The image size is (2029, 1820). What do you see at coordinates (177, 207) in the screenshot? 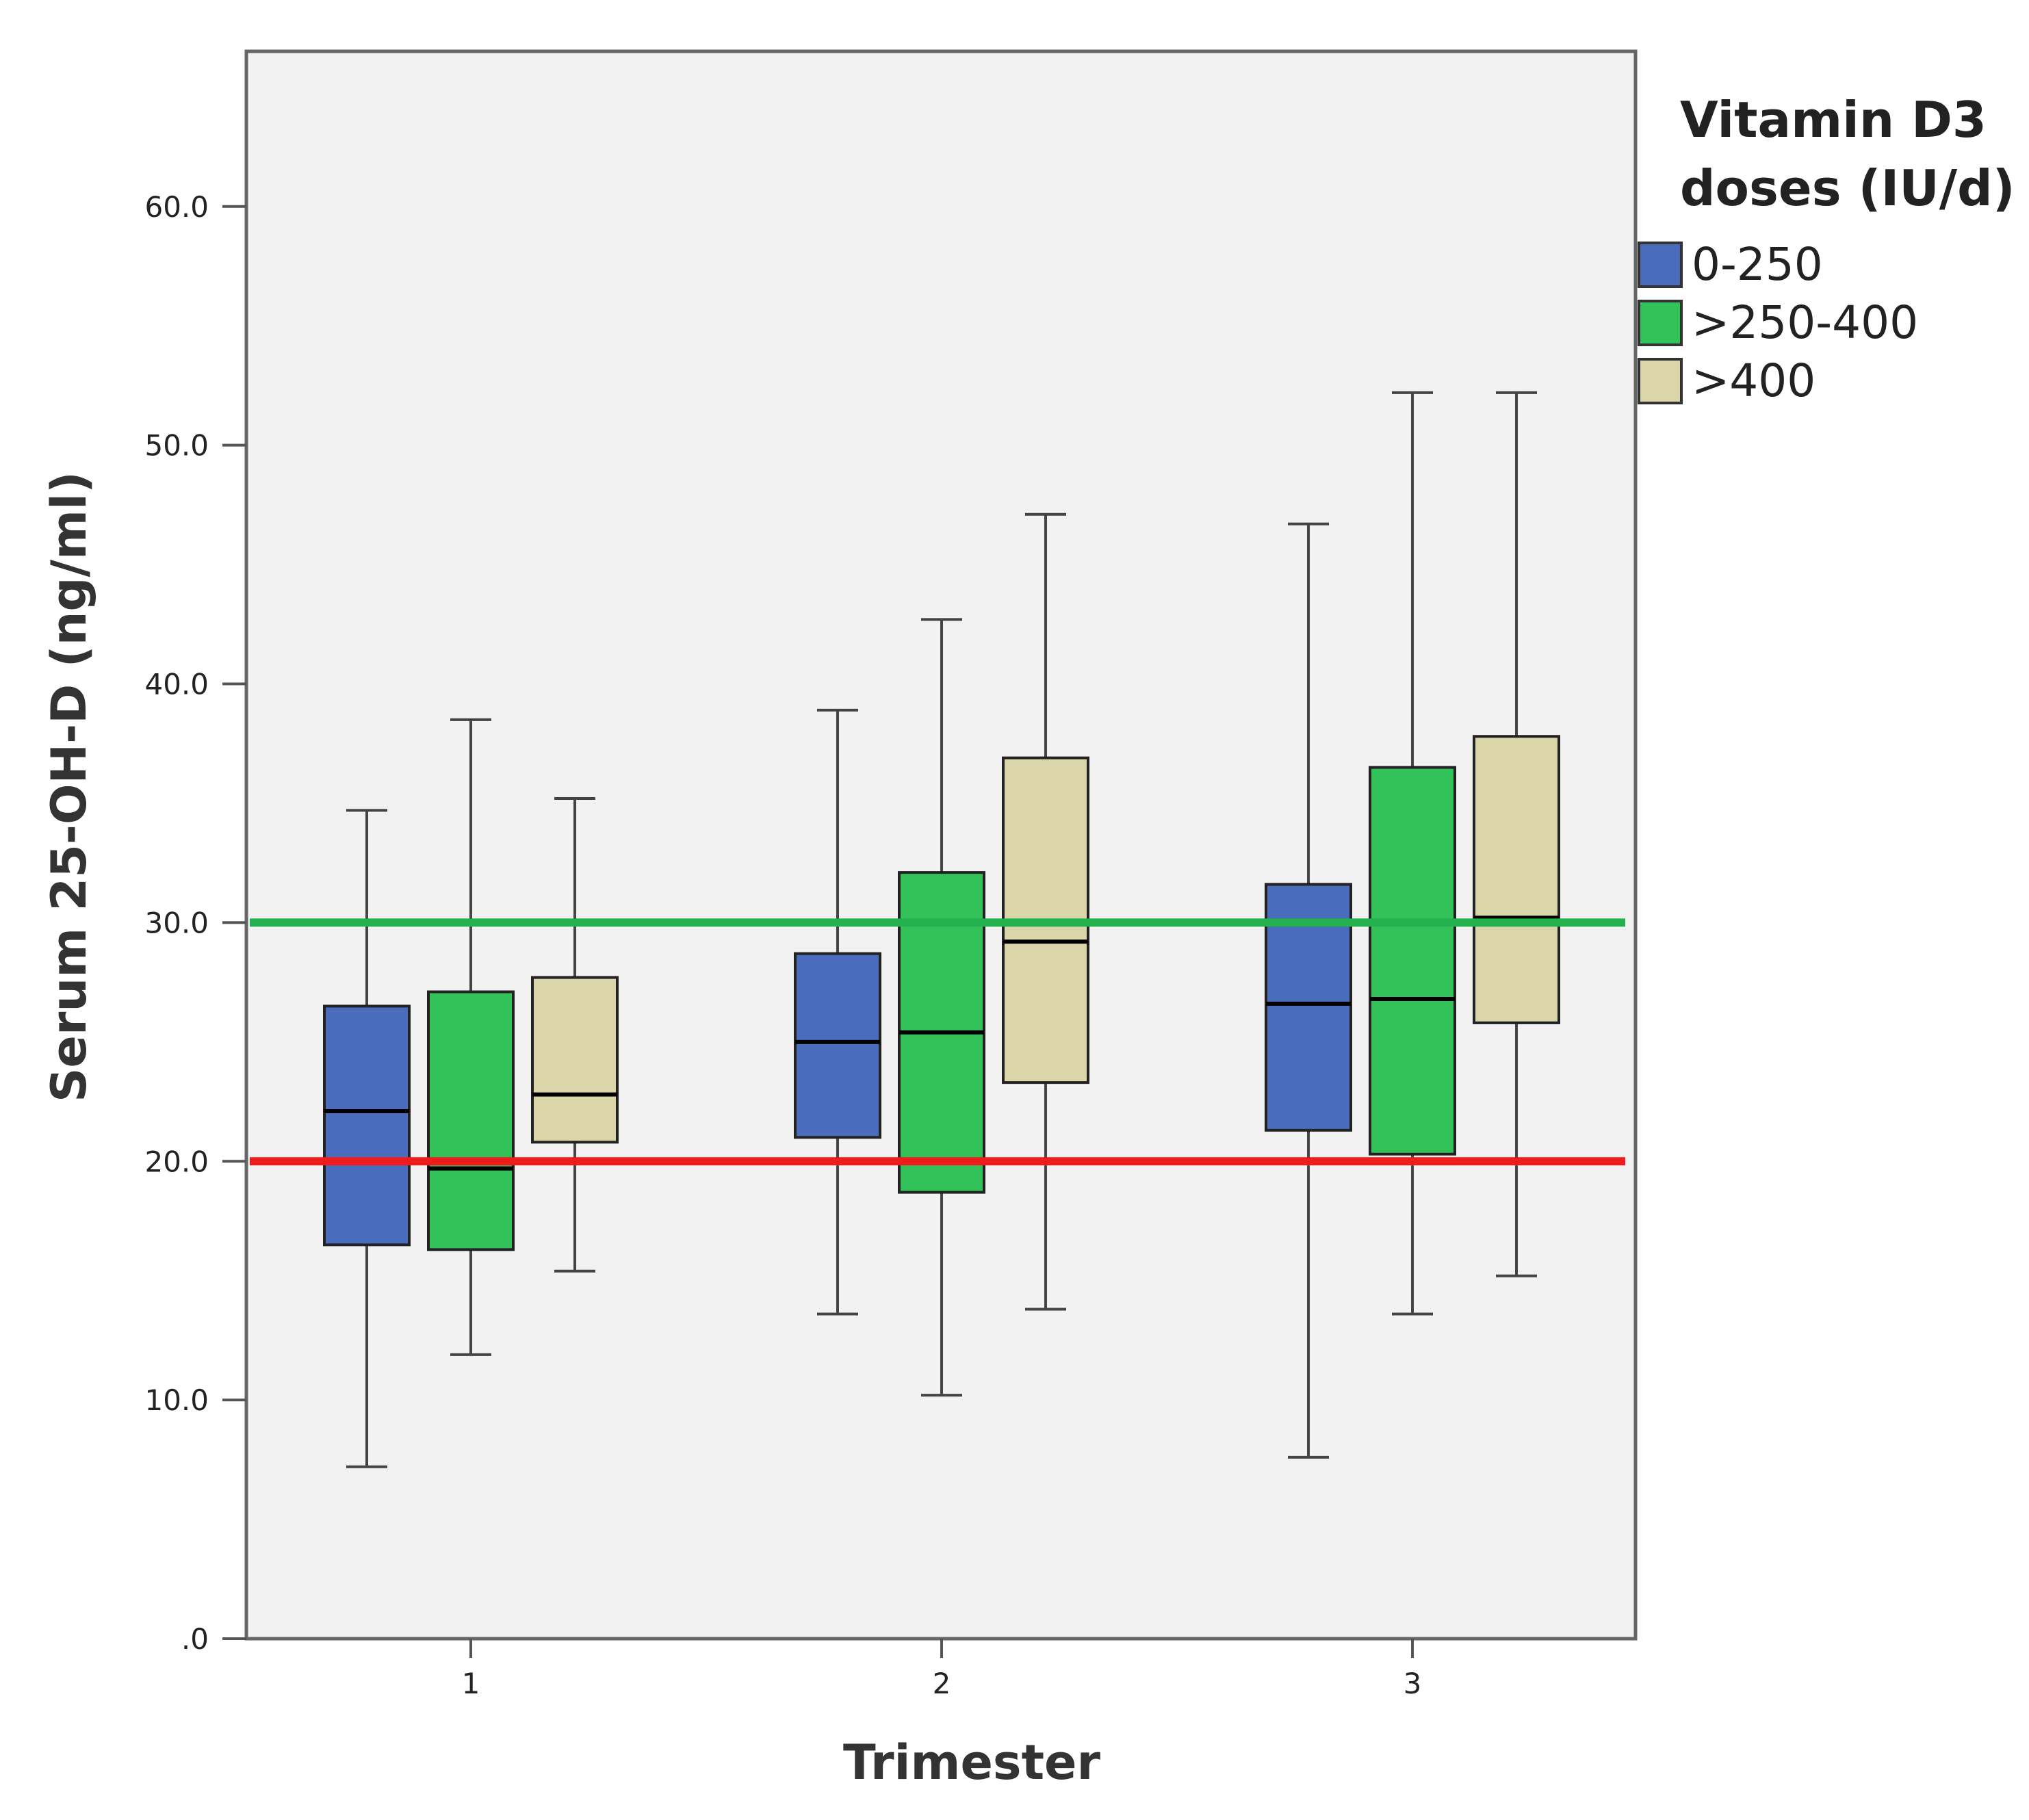
I see `y-tick-label: 60.0` at bounding box center [177, 207].